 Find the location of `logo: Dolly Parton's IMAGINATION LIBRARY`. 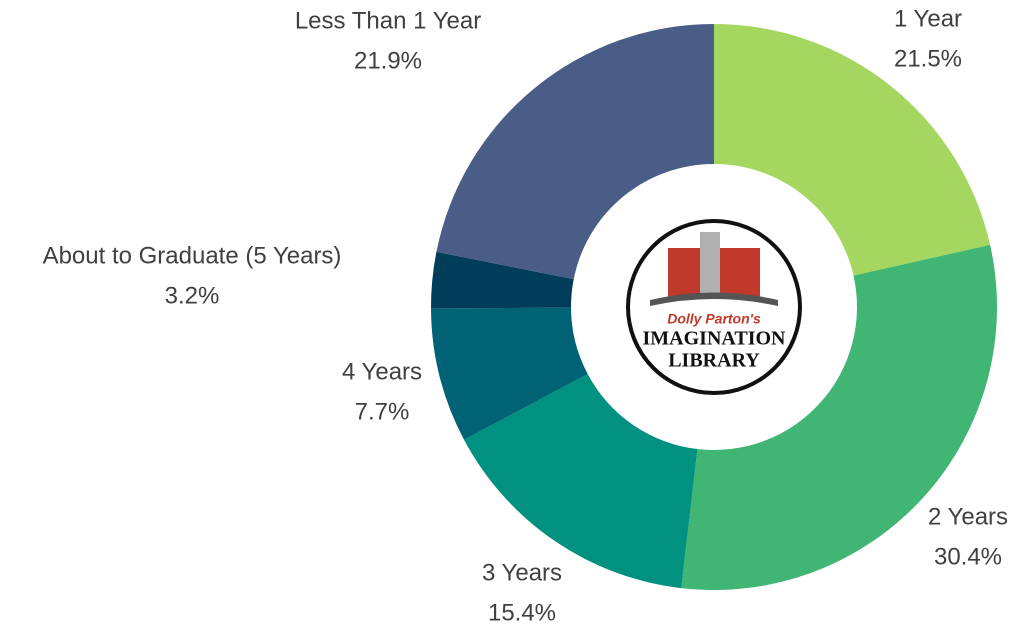

logo: Dolly Parton's IMAGINATION LIBRARY is located at coordinates (714, 307).